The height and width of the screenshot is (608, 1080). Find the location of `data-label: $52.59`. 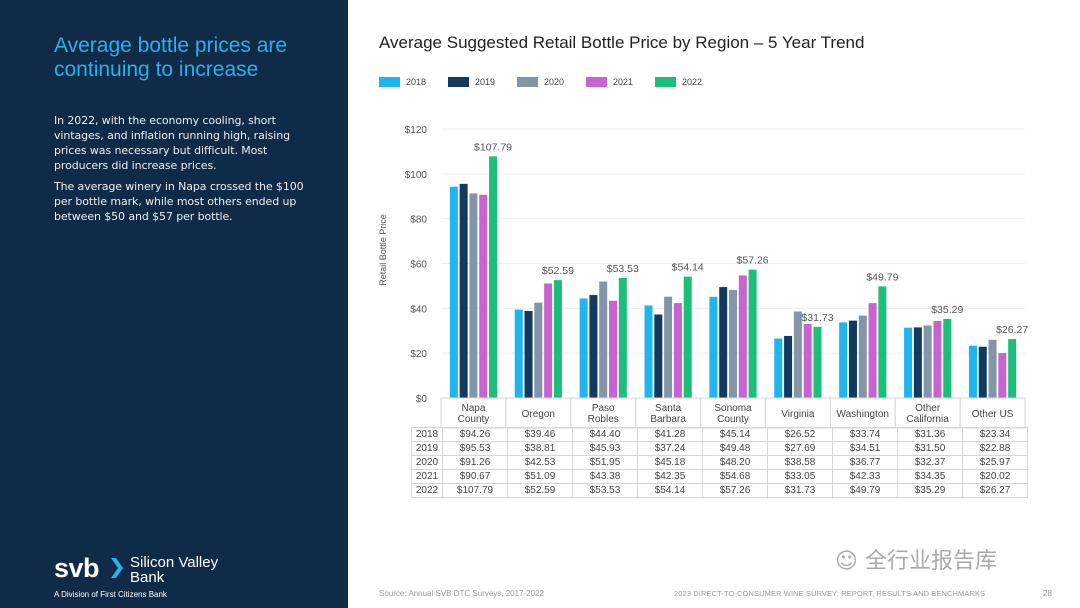

data-label: $52.59 is located at coordinates (558, 271).